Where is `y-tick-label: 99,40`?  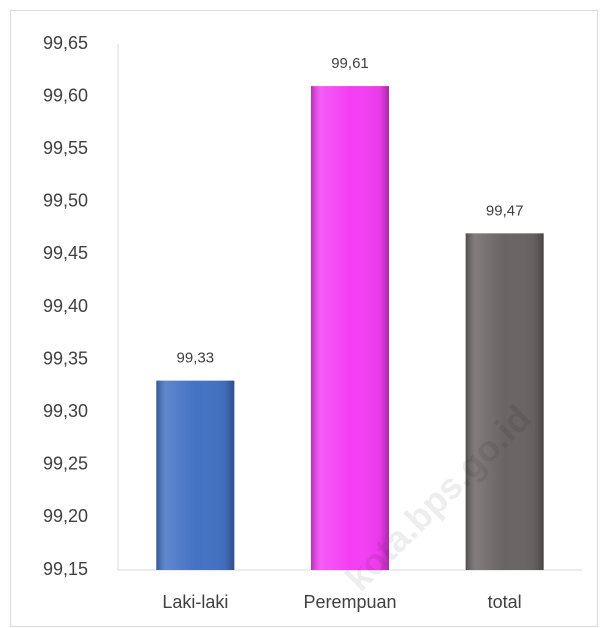
y-tick-label: 99,40 is located at coordinates (65, 306).